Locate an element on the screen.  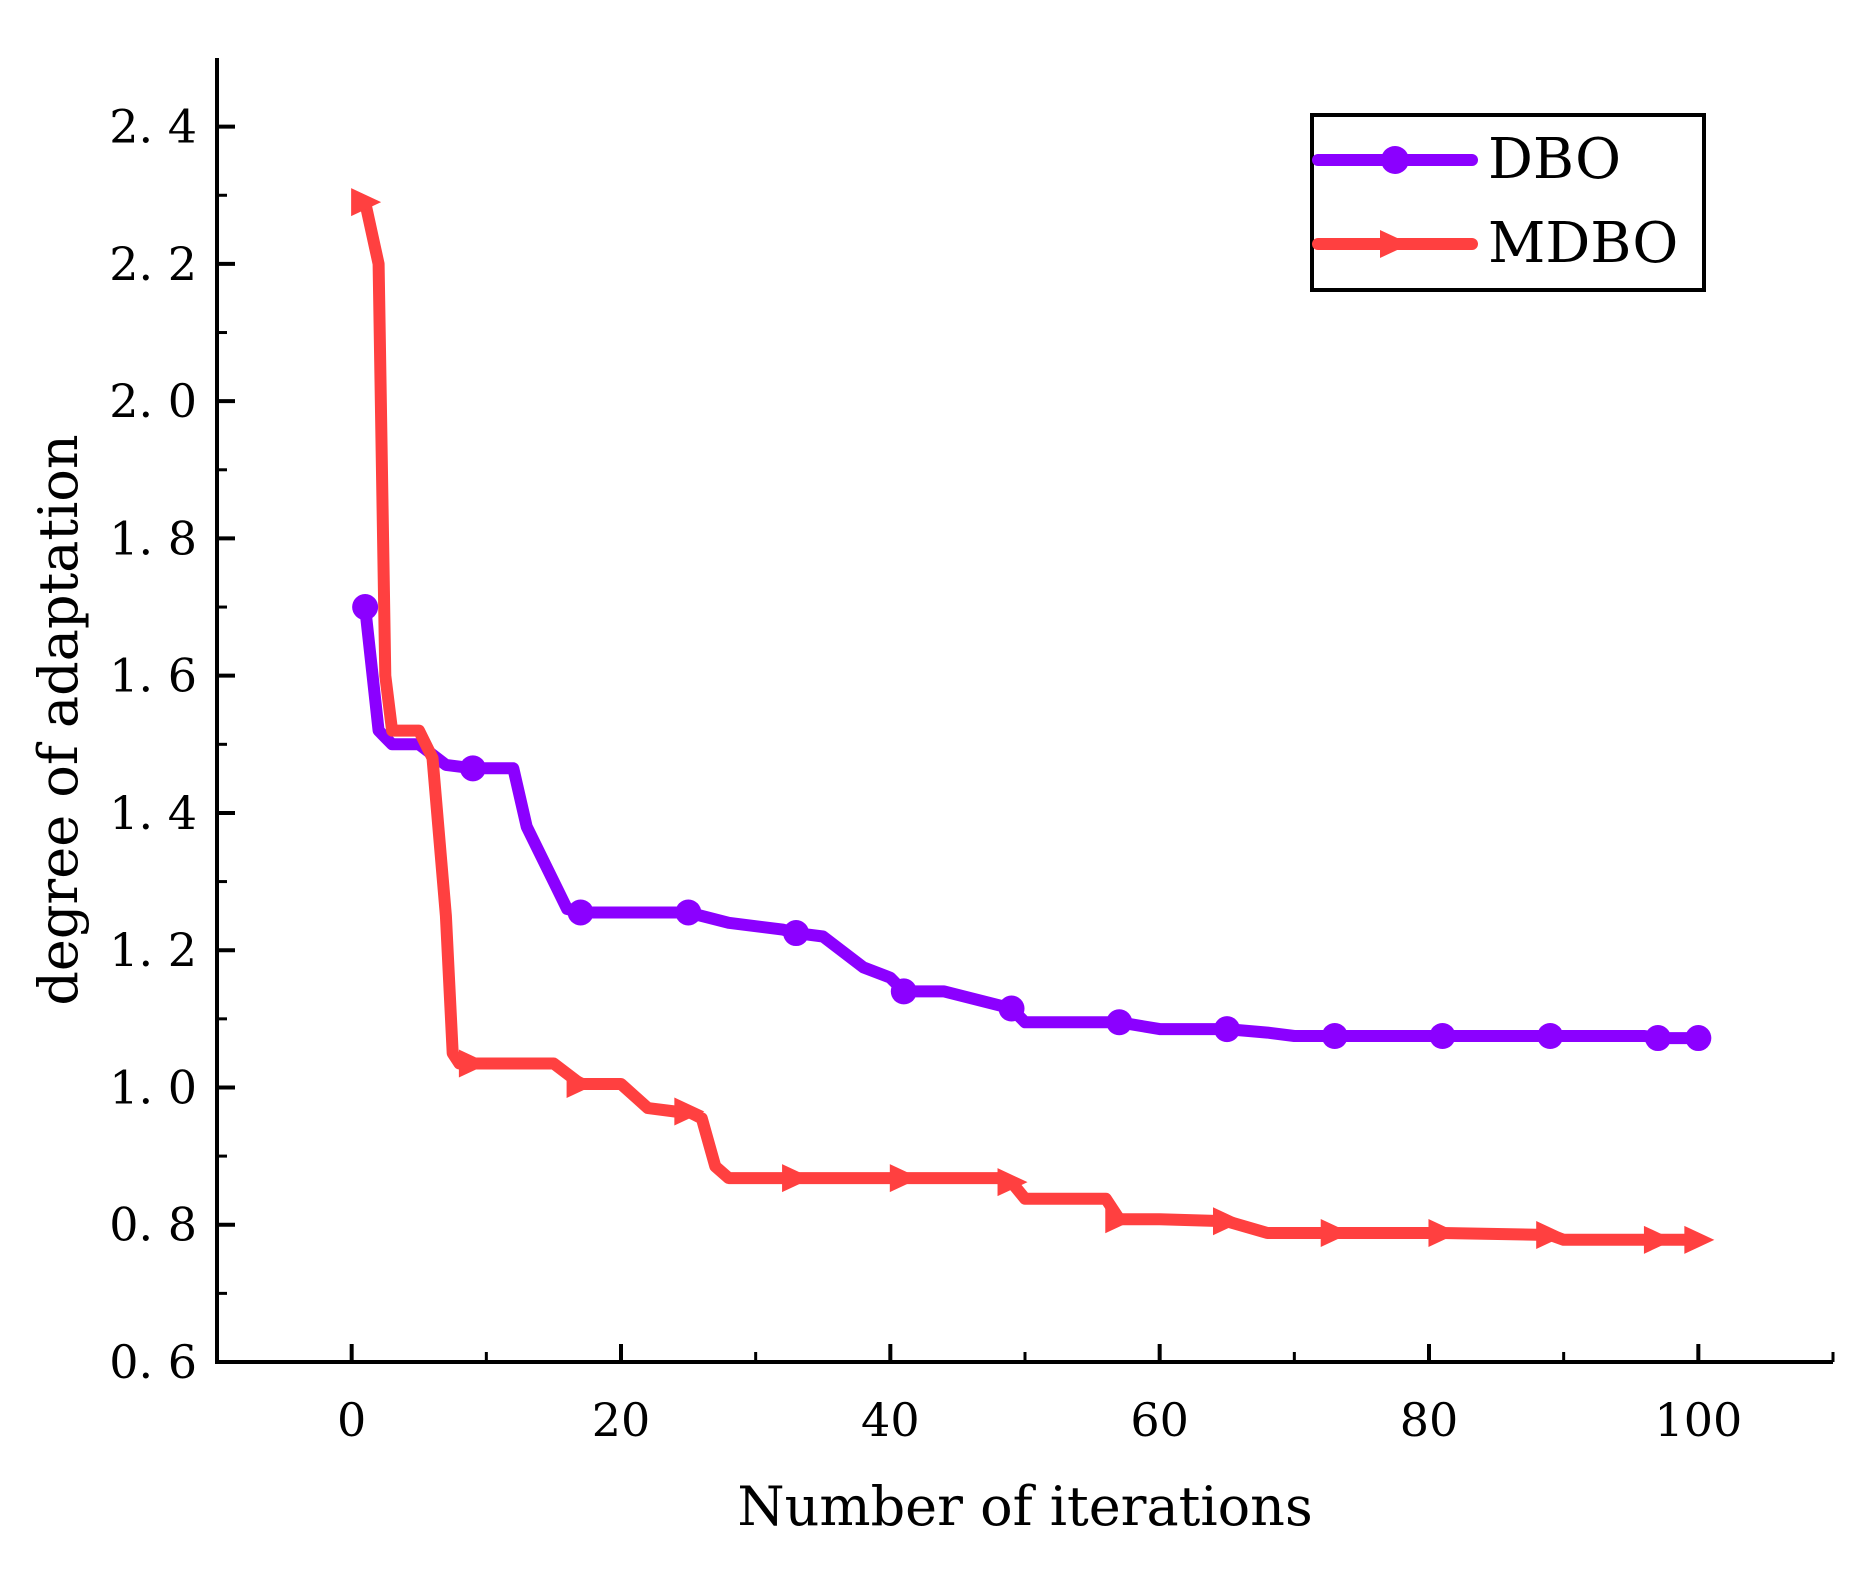
legend-box is located at coordinates (1508, 202).